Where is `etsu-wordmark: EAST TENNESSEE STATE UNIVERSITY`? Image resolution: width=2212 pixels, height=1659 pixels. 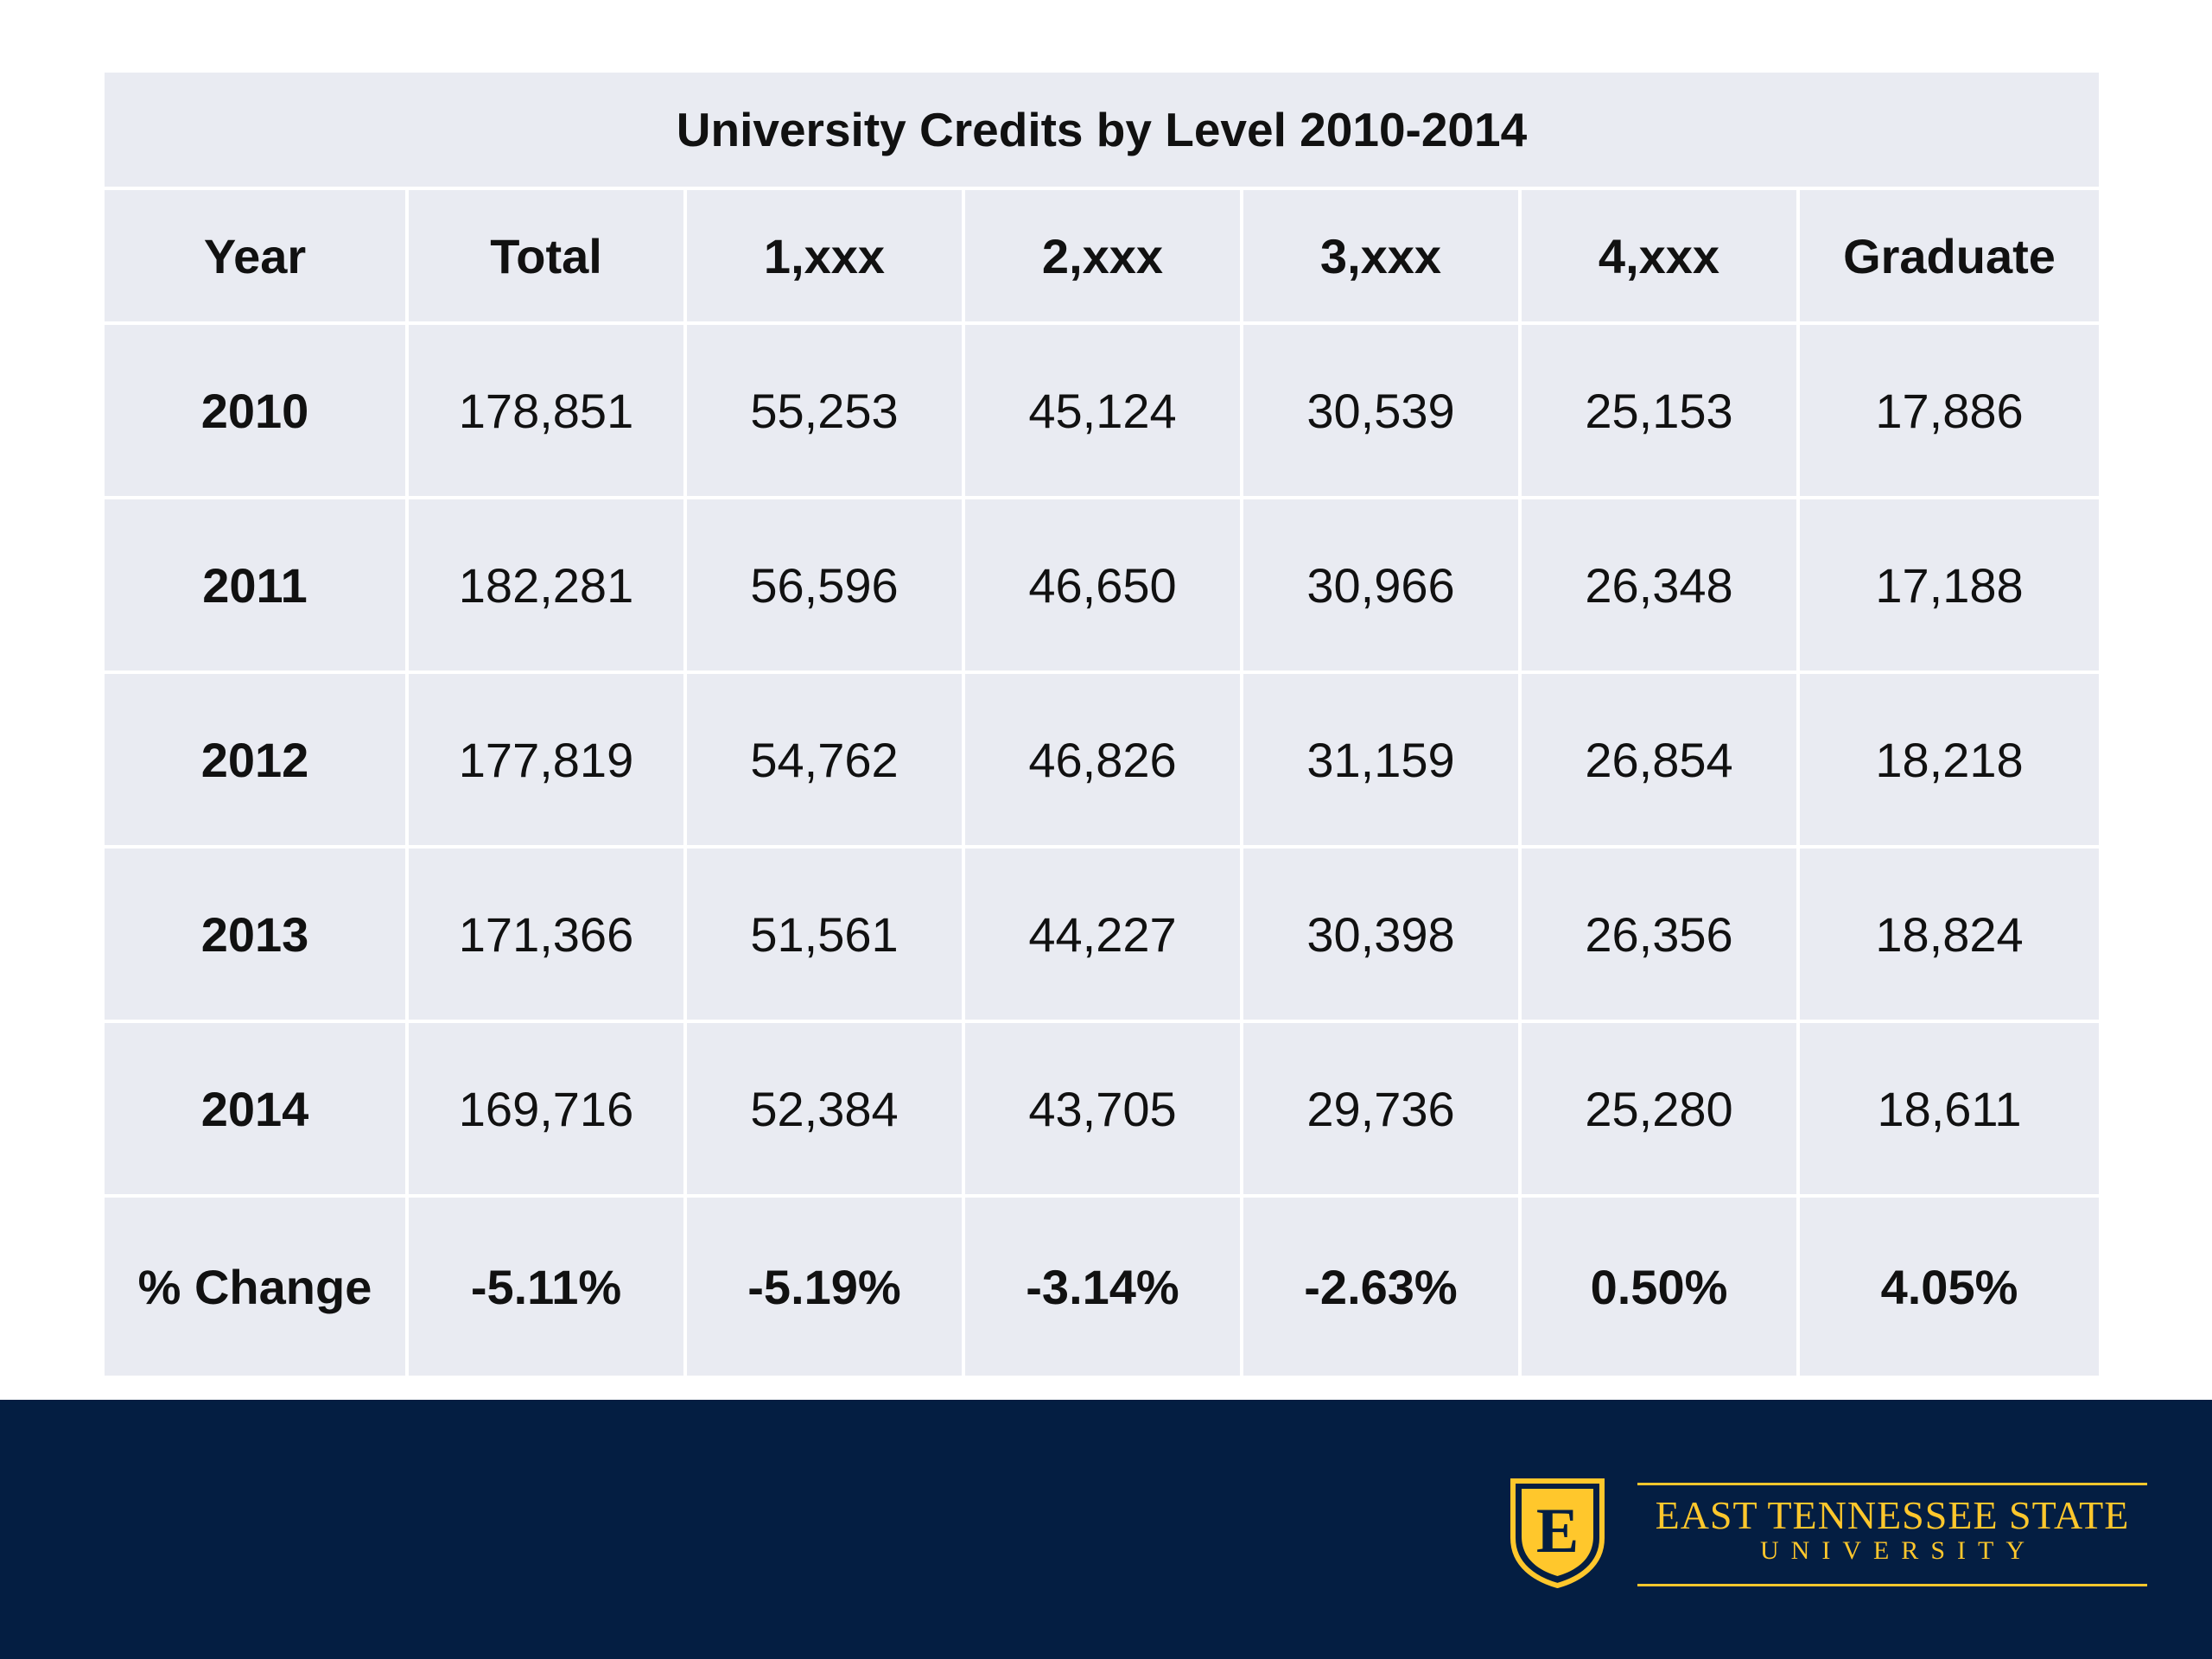
etsu-wordmark: EAST TENNESSEE STATE UNIVERSITY is located at coordinates (1892, 1534).